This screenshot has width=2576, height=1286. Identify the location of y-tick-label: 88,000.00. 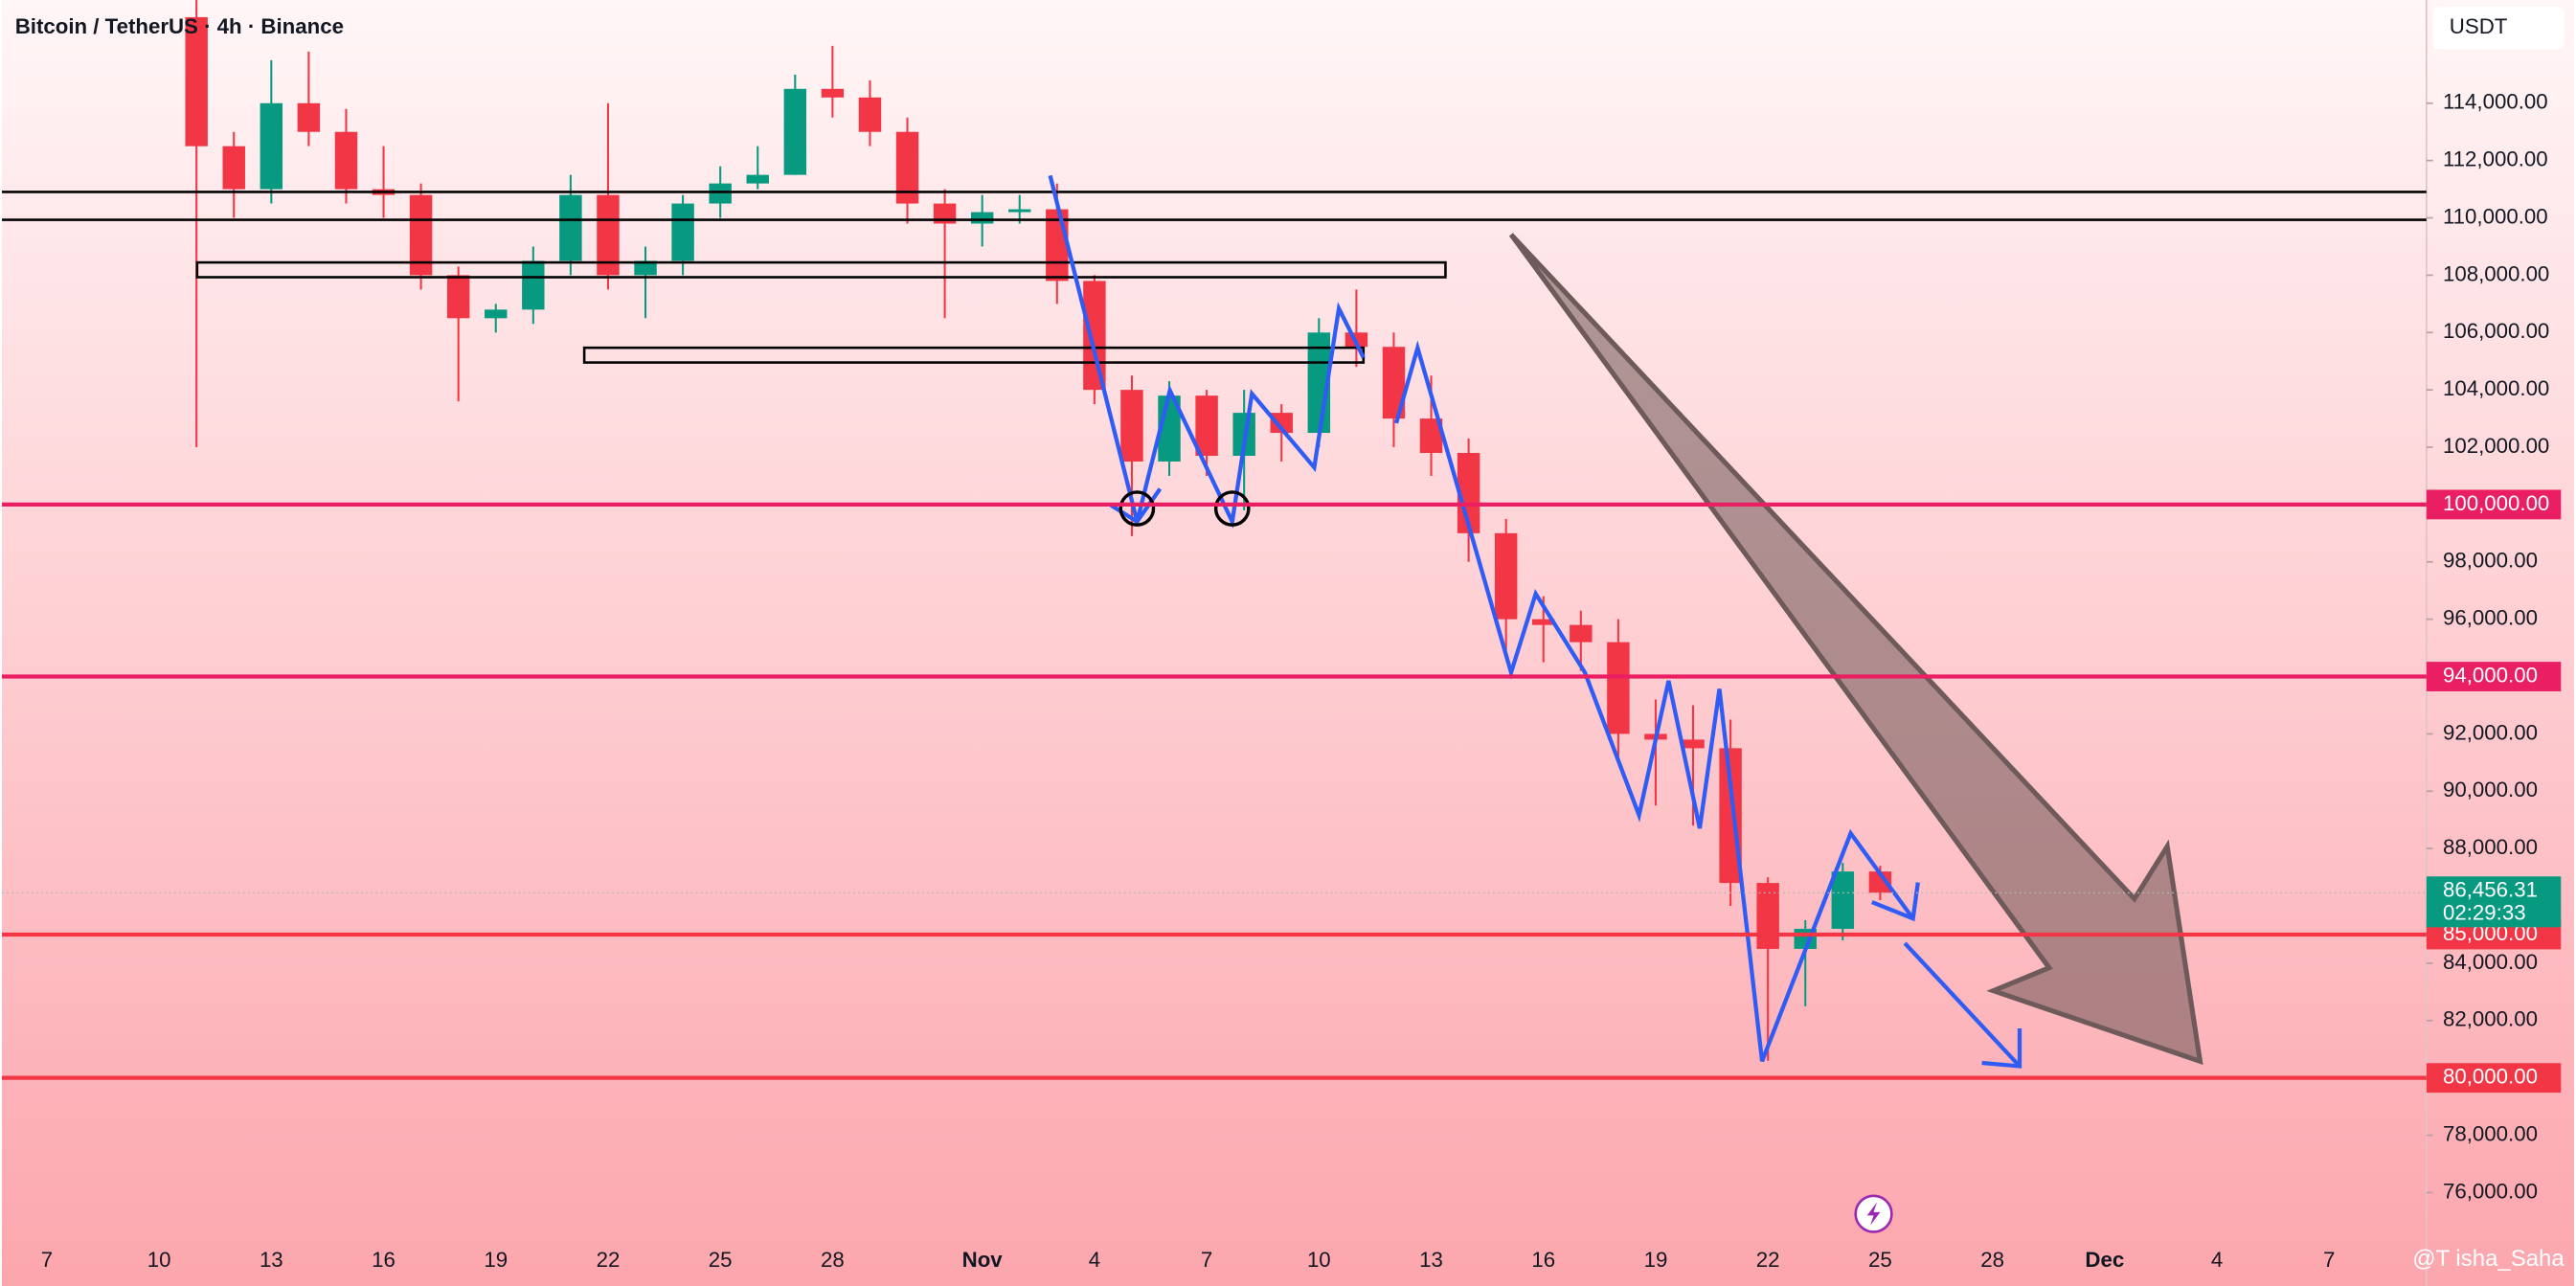
(2490, 847).